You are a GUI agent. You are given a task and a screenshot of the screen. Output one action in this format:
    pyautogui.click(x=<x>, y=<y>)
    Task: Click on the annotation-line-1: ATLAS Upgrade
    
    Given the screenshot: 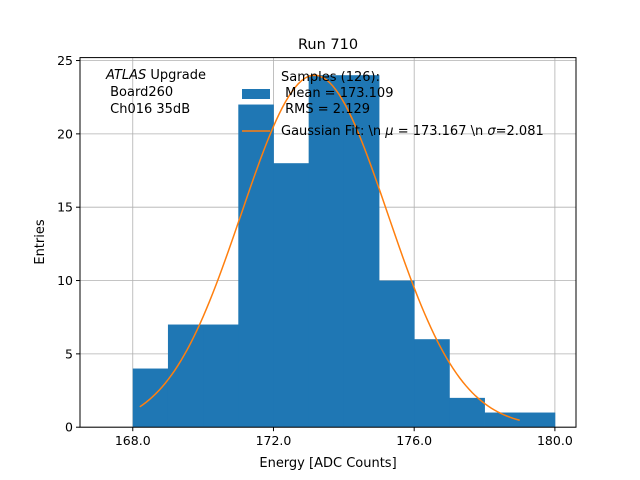 What is the action you would take?
    pyautogui.click(x=155, y=75)
    